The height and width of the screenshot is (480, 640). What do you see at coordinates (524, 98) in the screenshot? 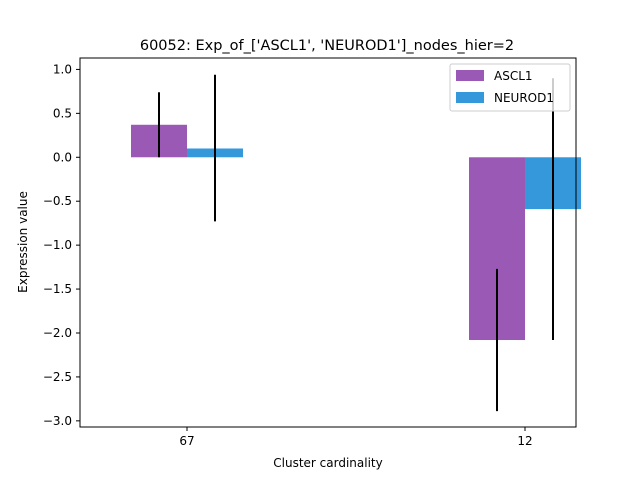
I see `legend-label-neurod1: NEUROD1` at bounding box center [524, 98].